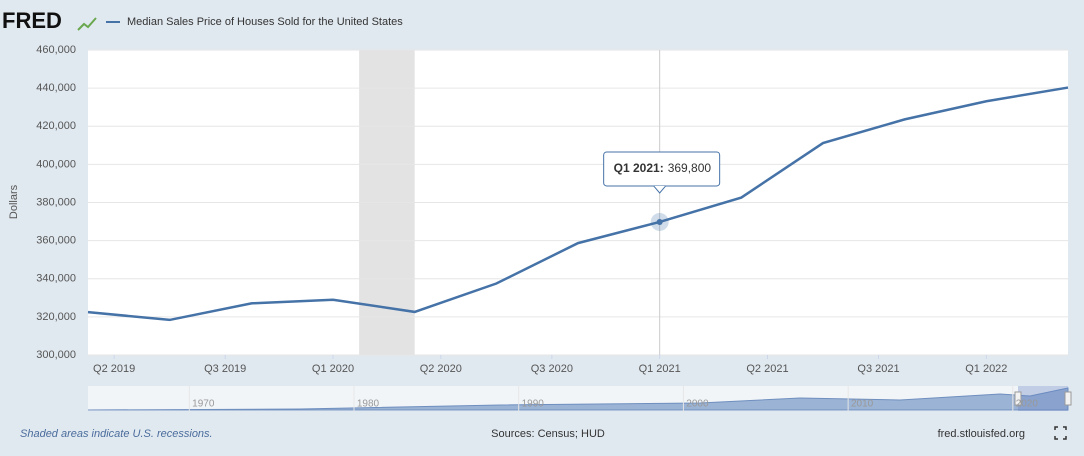 This screenshot has height=456, width=1084. What do you see at coordinates (697, 404) in the screenshot?
I see `navigator-tick-label: 2000` at bounding box center [697, 404].